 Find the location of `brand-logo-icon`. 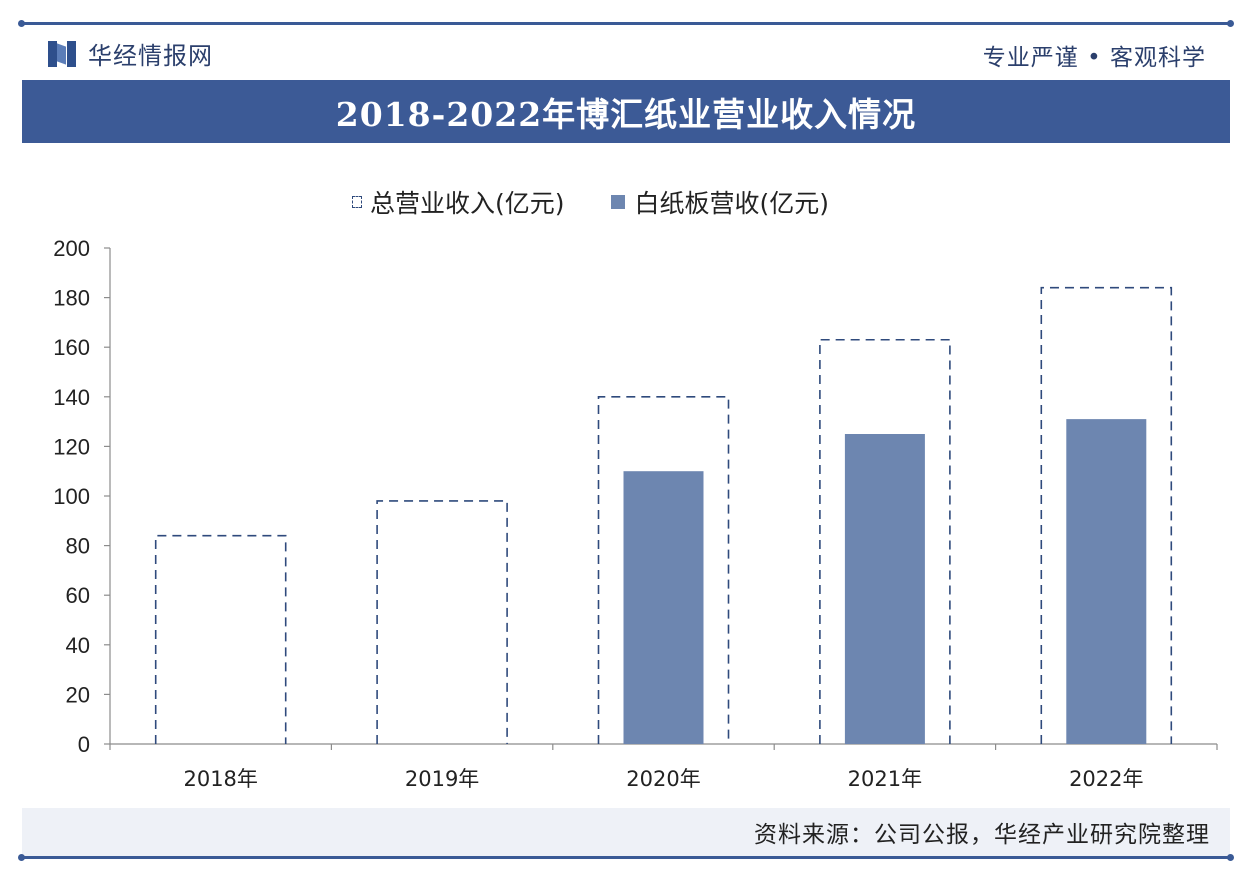

brand-logo-icon is located at coordinates (62, 53).